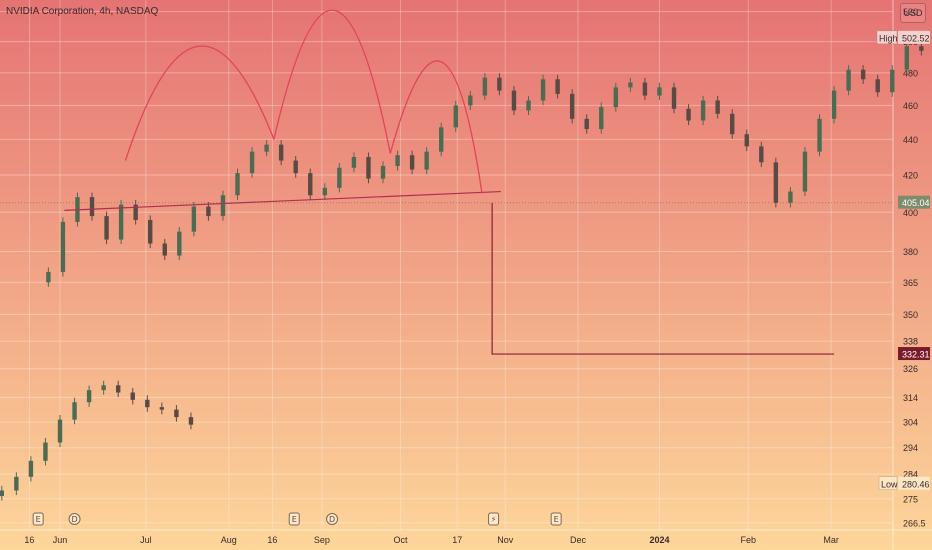  What do you see at coordinates (914, 523) in the screenshot?
I see `price-tick-label: 266.5` at bounding box center [914, 523].